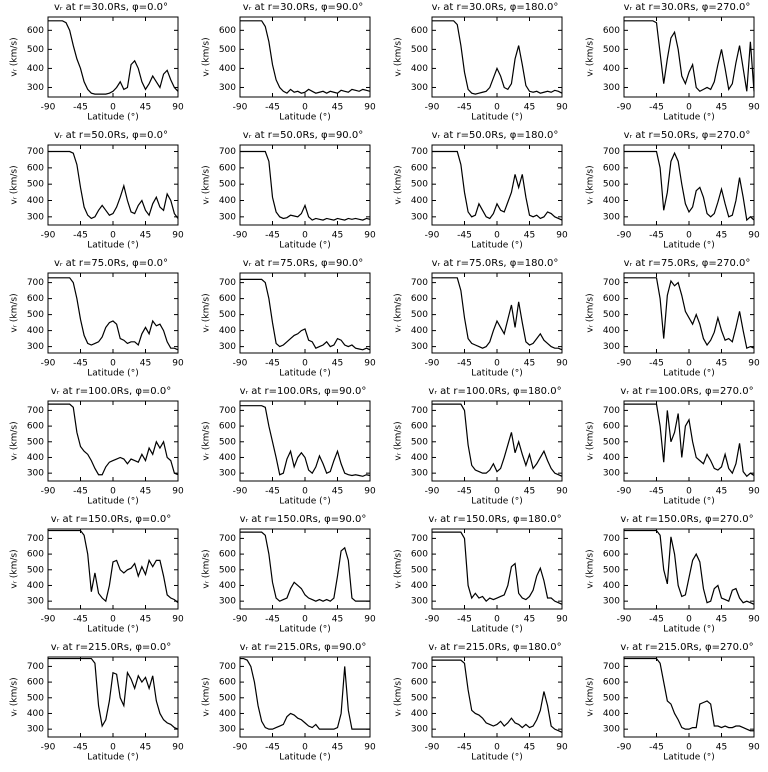 The image size is (768, 772). What do you see at coordinates (111, 135) in the screenshot?
I see `chart-title: vᵣ at r=50.0Rs, φ=0.0°` at bounding box center [111, 135].